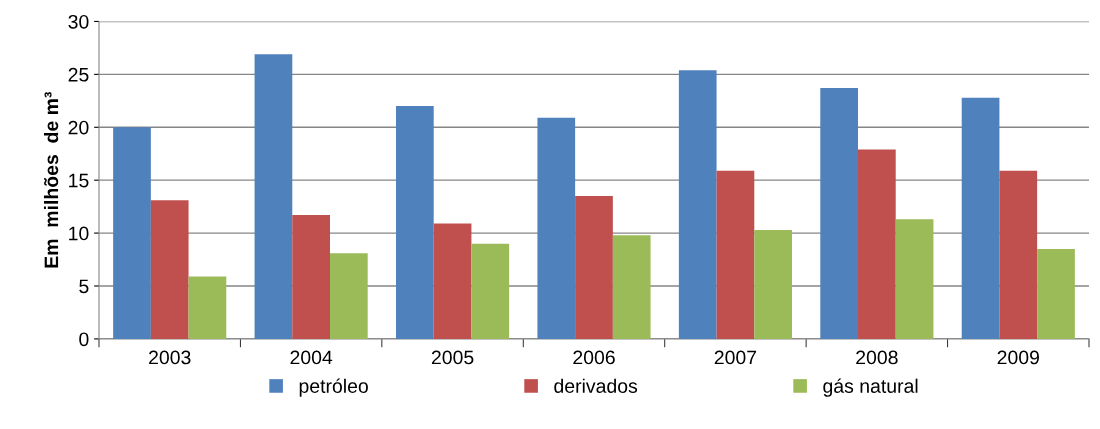 The image size is (1100, 429). Describe the element at coordinates (84, 286) in the screenshot. I see `y-tick-label: 5` at that location.